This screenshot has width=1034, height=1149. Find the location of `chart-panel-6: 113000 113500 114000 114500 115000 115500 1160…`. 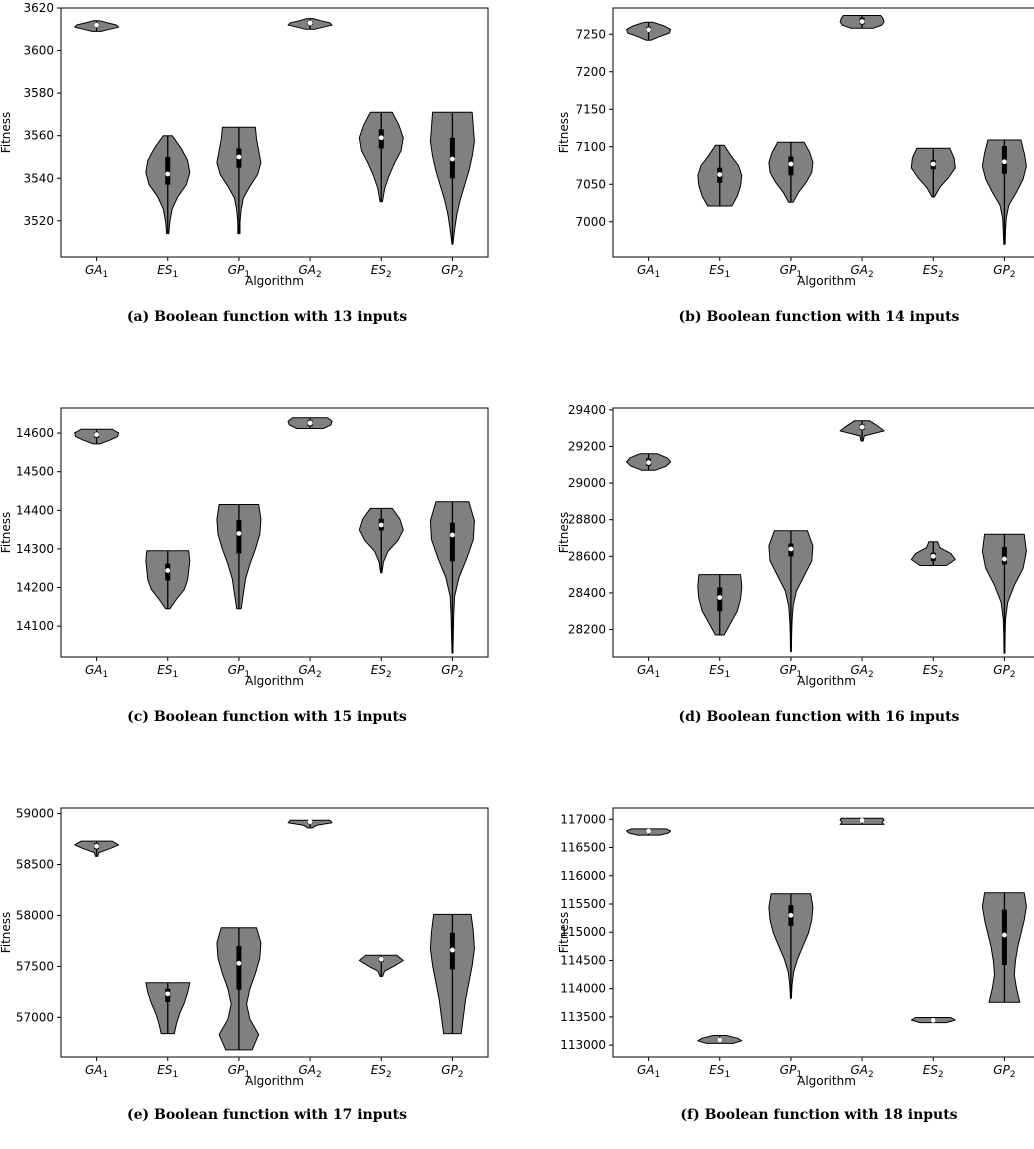

chart-panel-6: 113000 113500 114000 114500 115000 115500 1160… is located at coordinates (795, 947).